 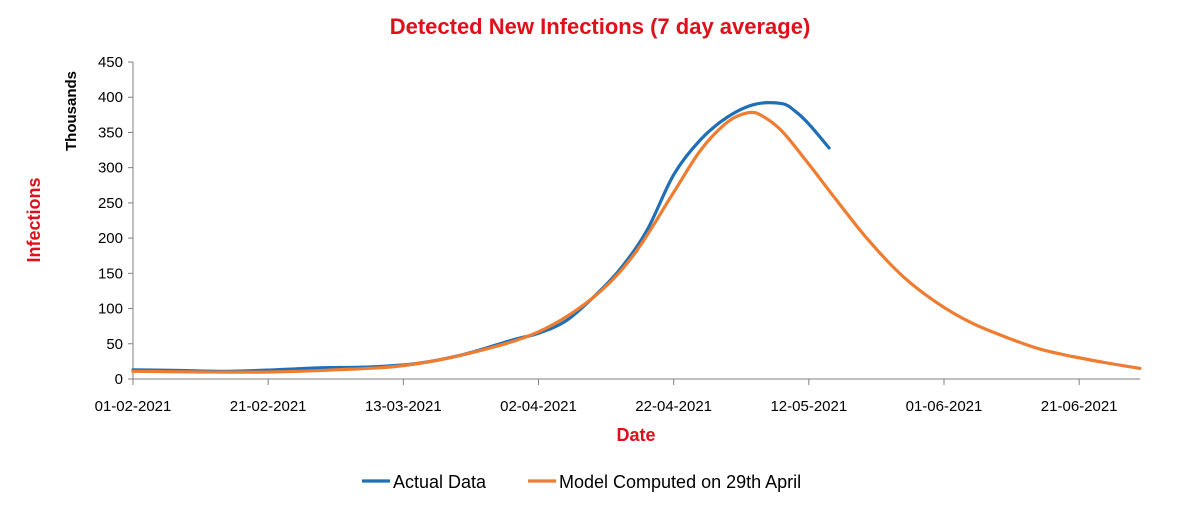 What do you see at coordinates (808, 406) in the screenshot?
I see `x-tick-label: 12-05-2021` at bounding box center [808, 406].